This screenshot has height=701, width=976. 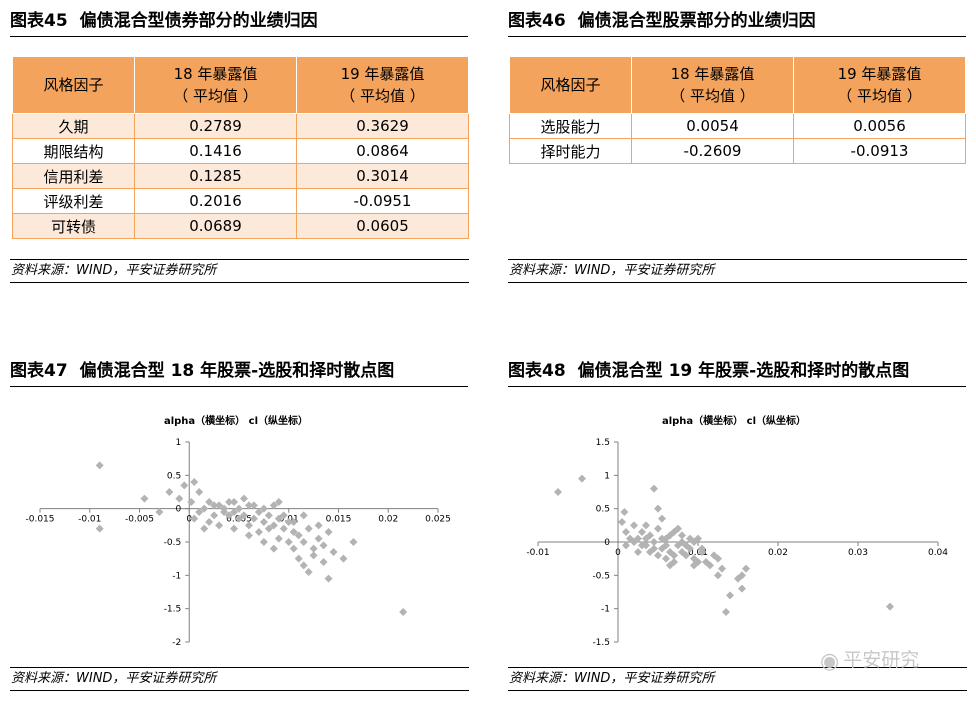 What do you see at coordinates (879, 126) in the screenshot?
I see `value-2019: 0.0056` at bounding box center [879, 126].